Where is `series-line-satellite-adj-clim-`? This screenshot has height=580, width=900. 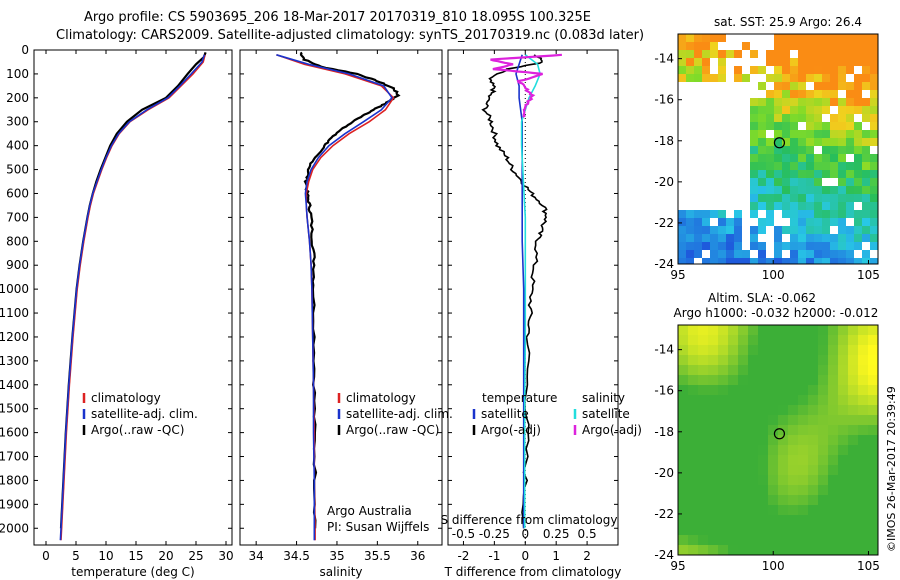
series-line-satellite-adj-clim- is located at coordinates (132, 297).